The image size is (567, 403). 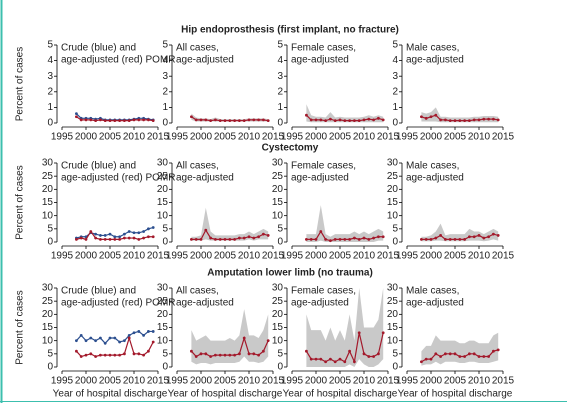 I want to click on y-tick-label: 30, so click(x=48, y=288).